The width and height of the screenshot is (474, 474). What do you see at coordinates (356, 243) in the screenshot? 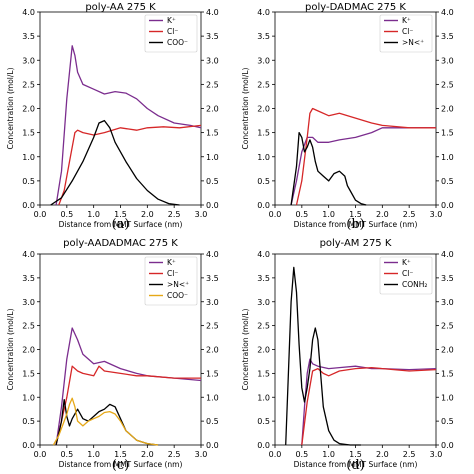
I see `chart-title: poly-AM 275 K` at bounding box center [356, 243].